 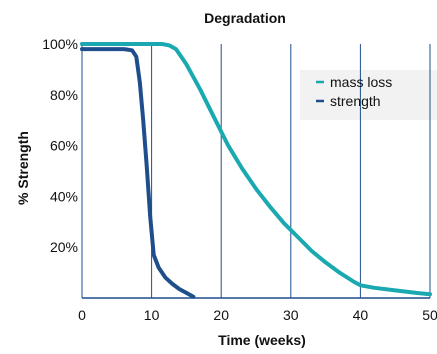 I want to click on x-tick-label: 10, so click(x=152, y=315).